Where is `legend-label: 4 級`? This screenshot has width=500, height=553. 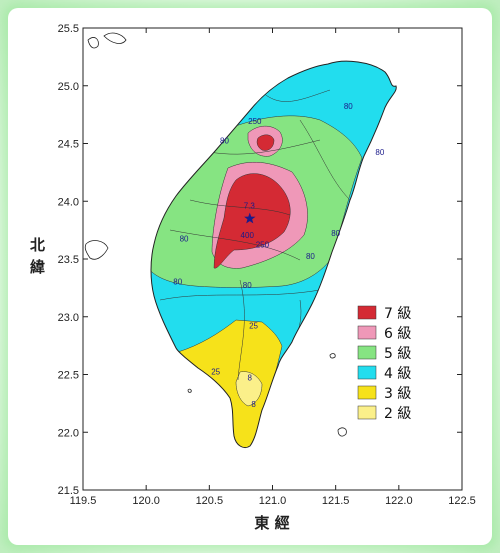
legend-label: 4 級 is located at coordinates (397, 374).